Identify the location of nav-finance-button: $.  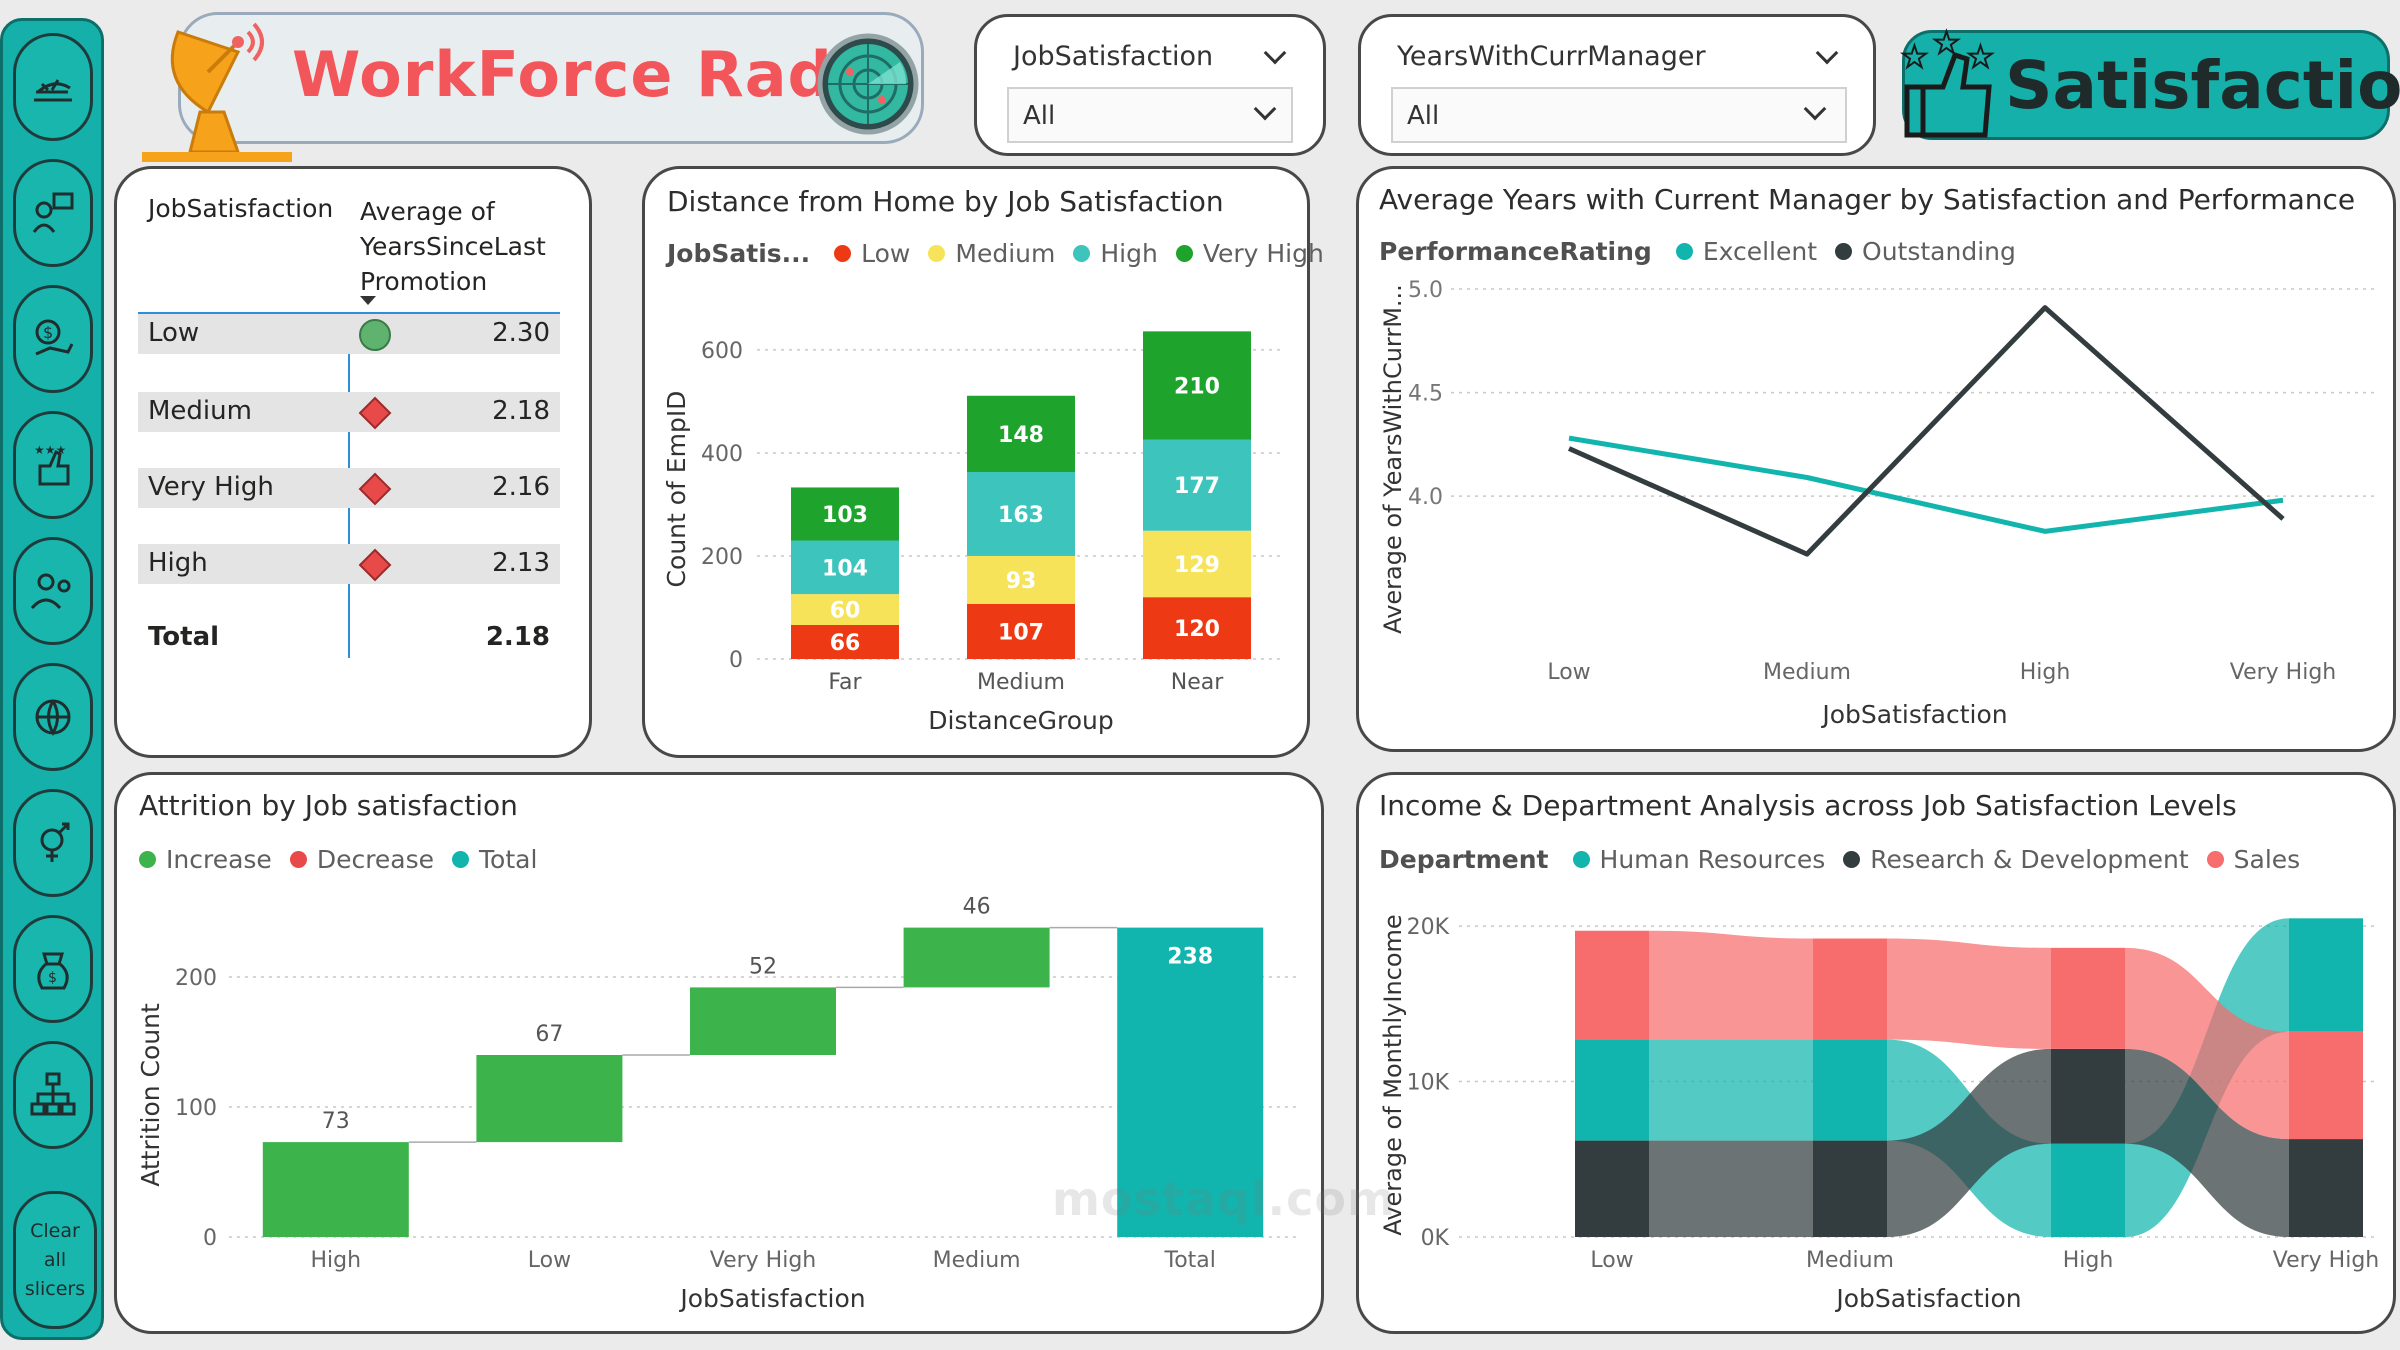
(53, 969).